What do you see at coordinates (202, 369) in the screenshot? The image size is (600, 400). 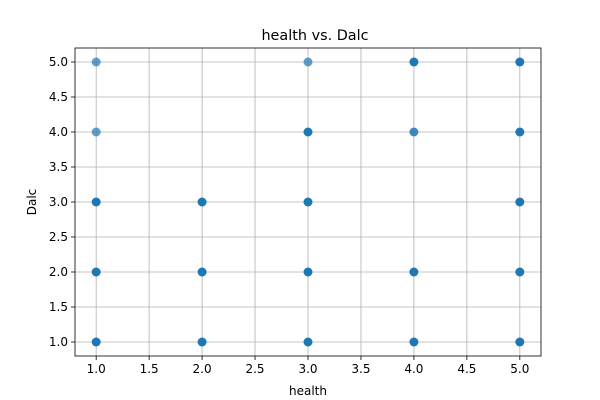 I see `x-tick-label: 2.0` at bounding box center [202, 369].